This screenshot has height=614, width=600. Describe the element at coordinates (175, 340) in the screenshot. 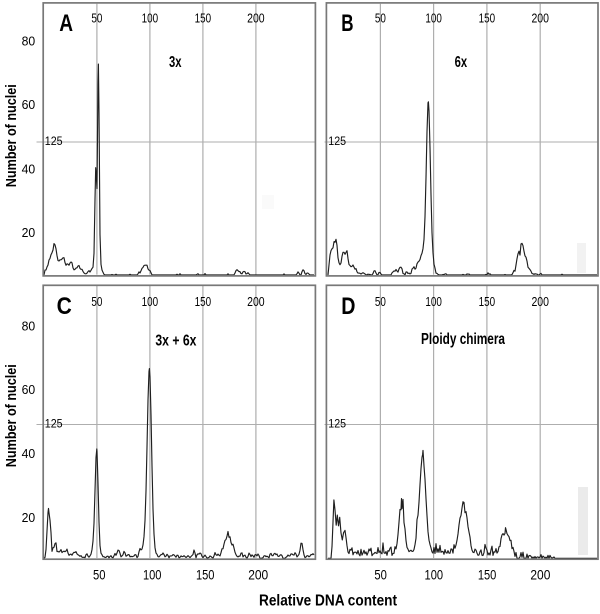

I see `svg-text: 3x + 6x` at that location.